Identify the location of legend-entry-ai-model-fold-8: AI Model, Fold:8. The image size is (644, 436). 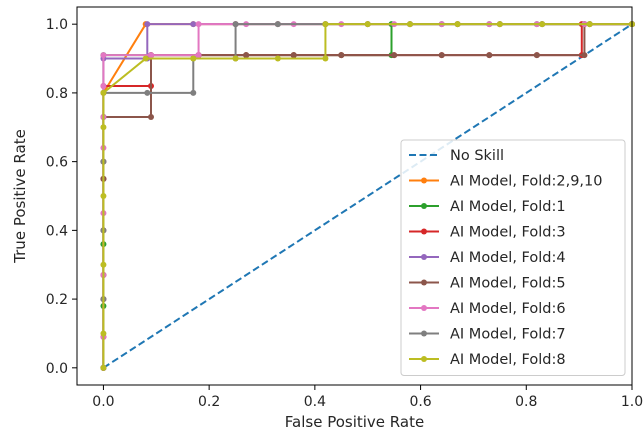
(487, 360).